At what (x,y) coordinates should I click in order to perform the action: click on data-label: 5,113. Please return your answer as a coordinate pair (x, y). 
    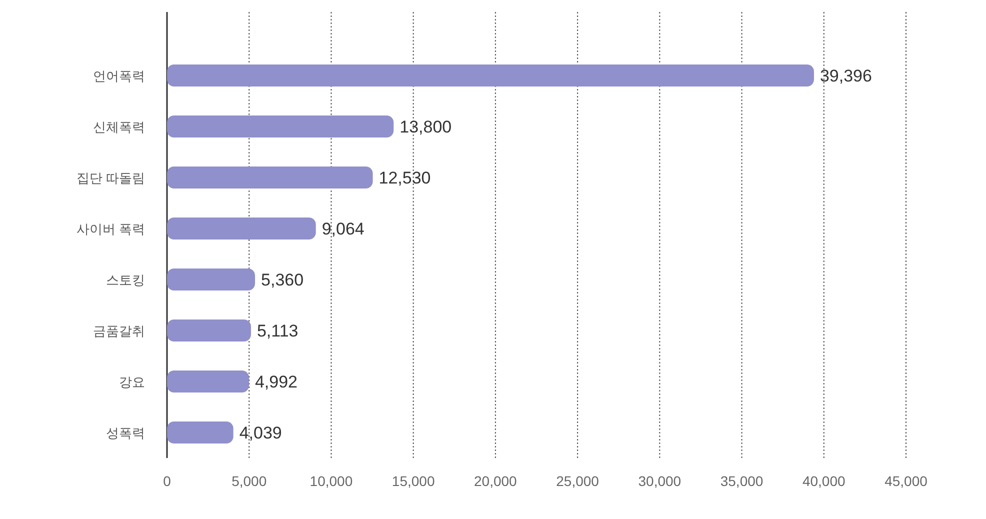
    Looking at the image, I should click on (277, 331).